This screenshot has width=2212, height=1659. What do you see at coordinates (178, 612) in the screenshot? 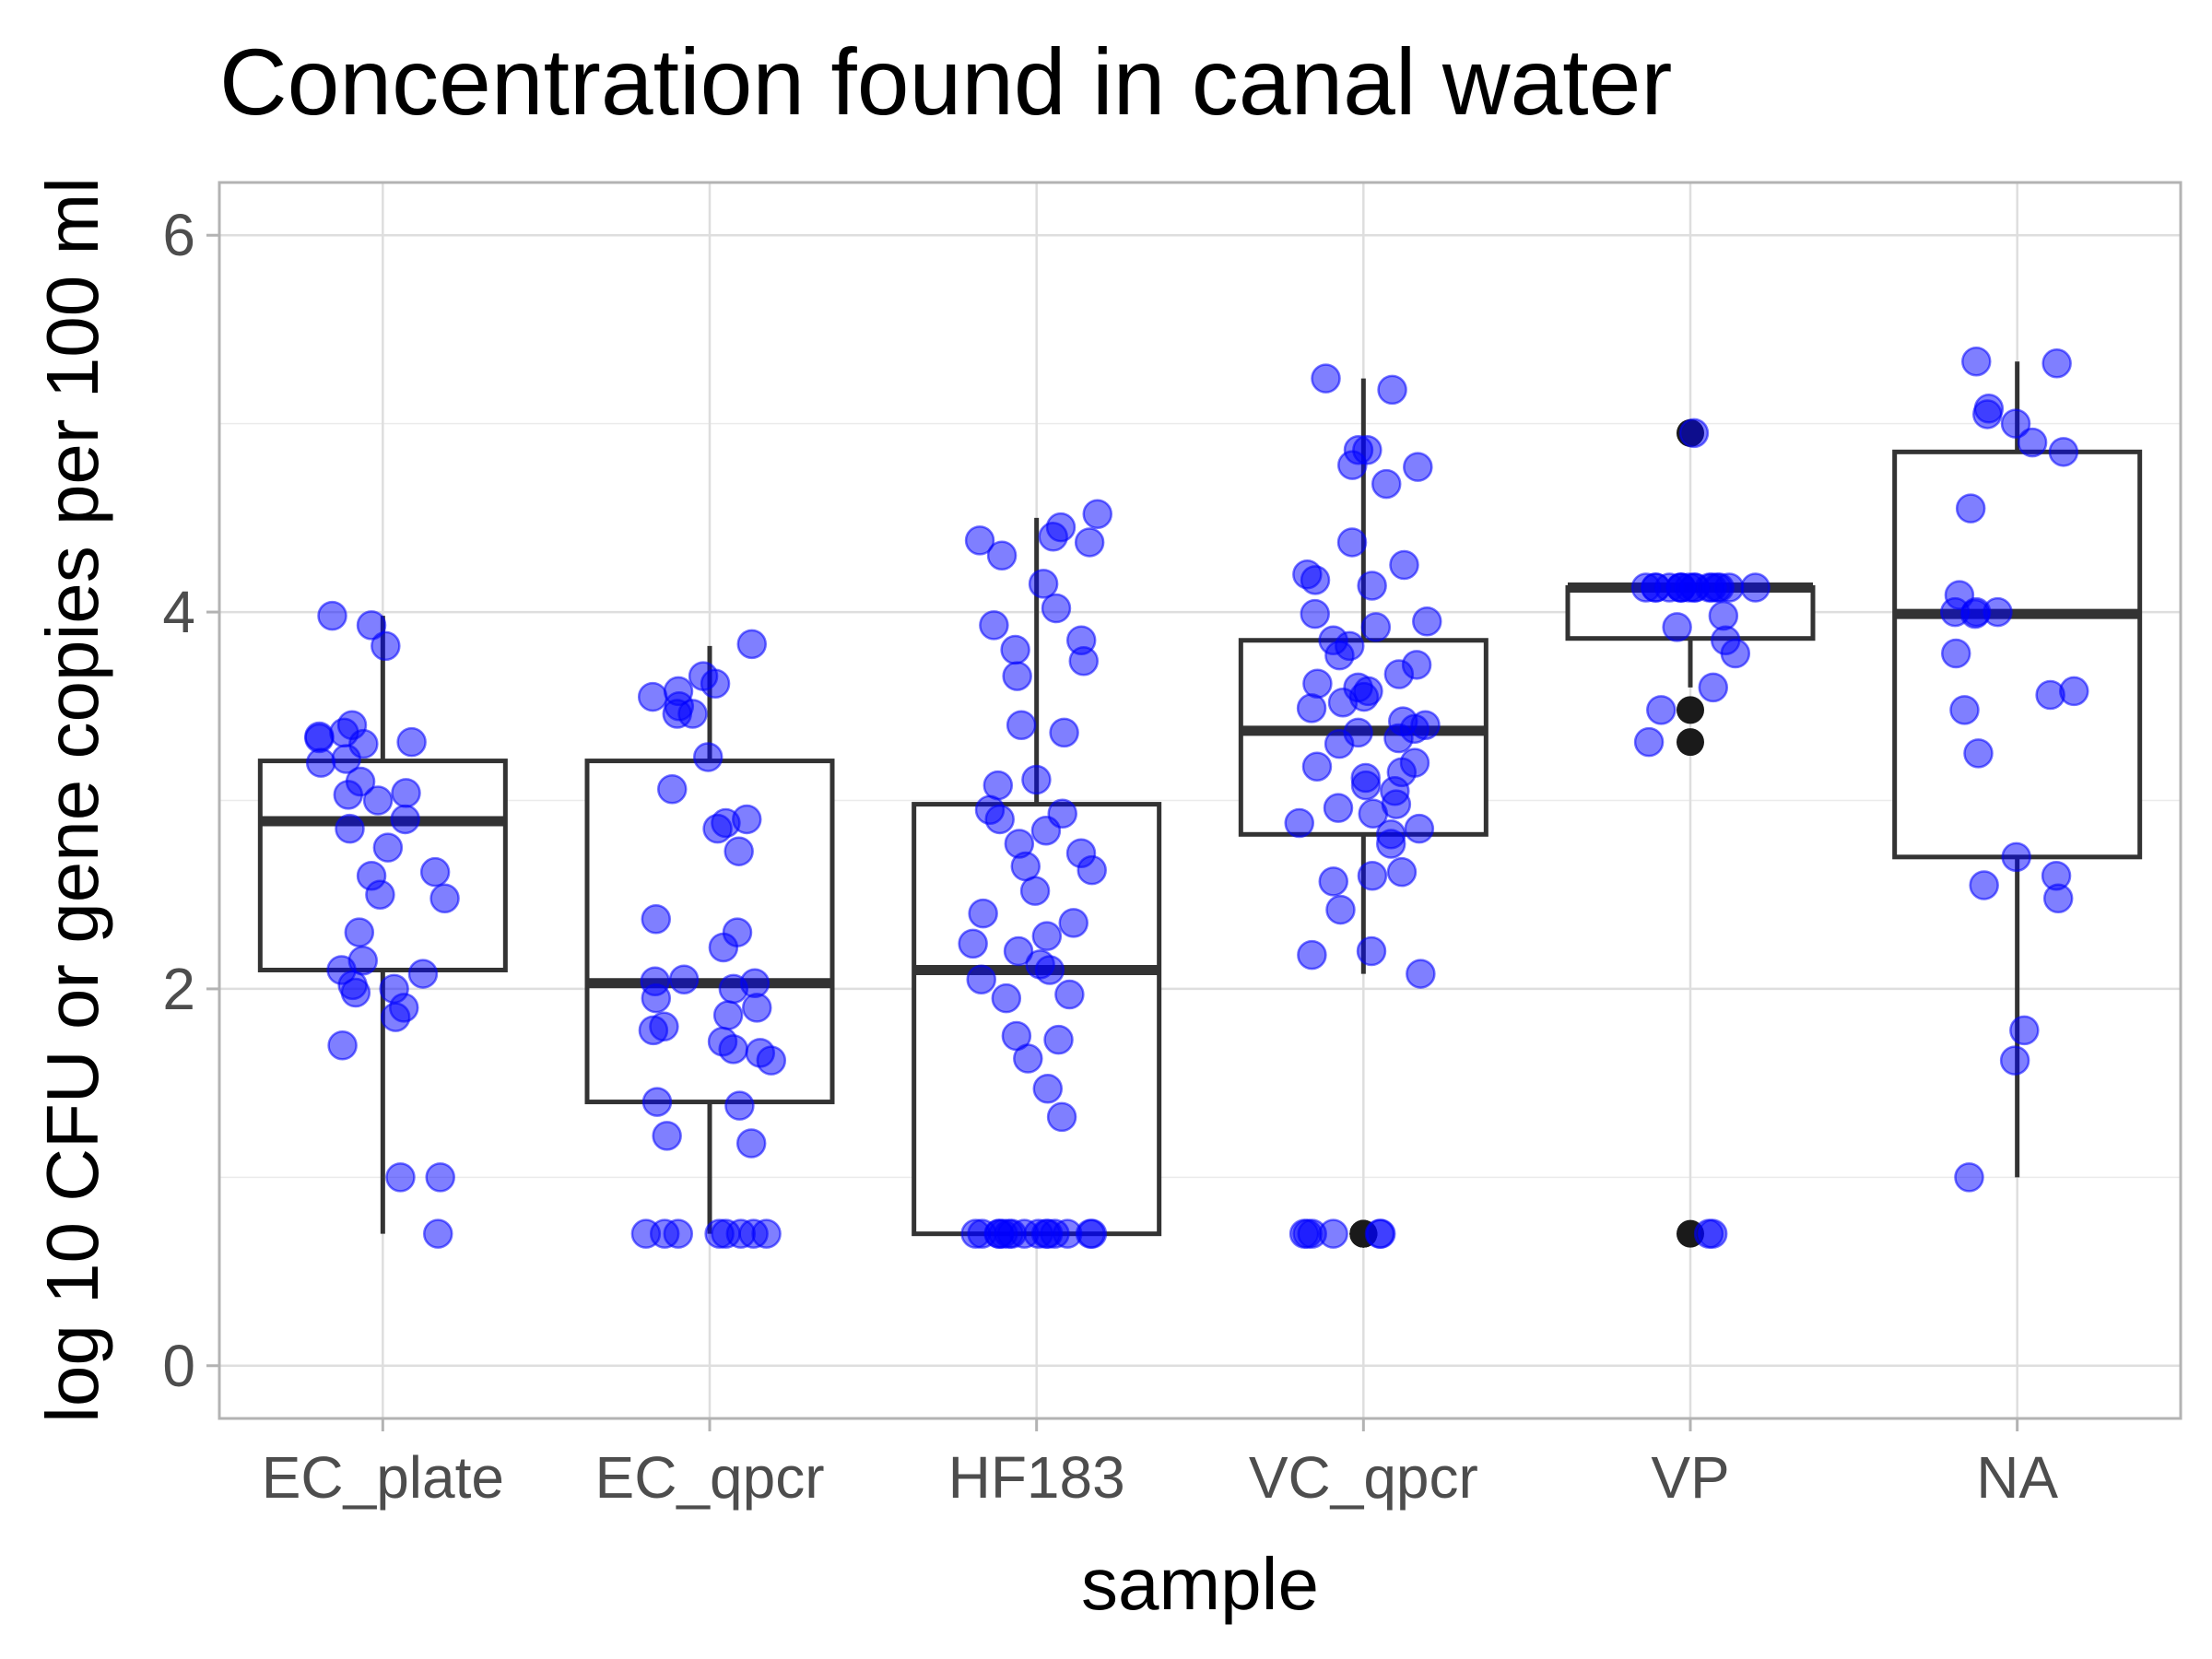
I see `y-tick-label: 4` at bounding box center [178, 612].